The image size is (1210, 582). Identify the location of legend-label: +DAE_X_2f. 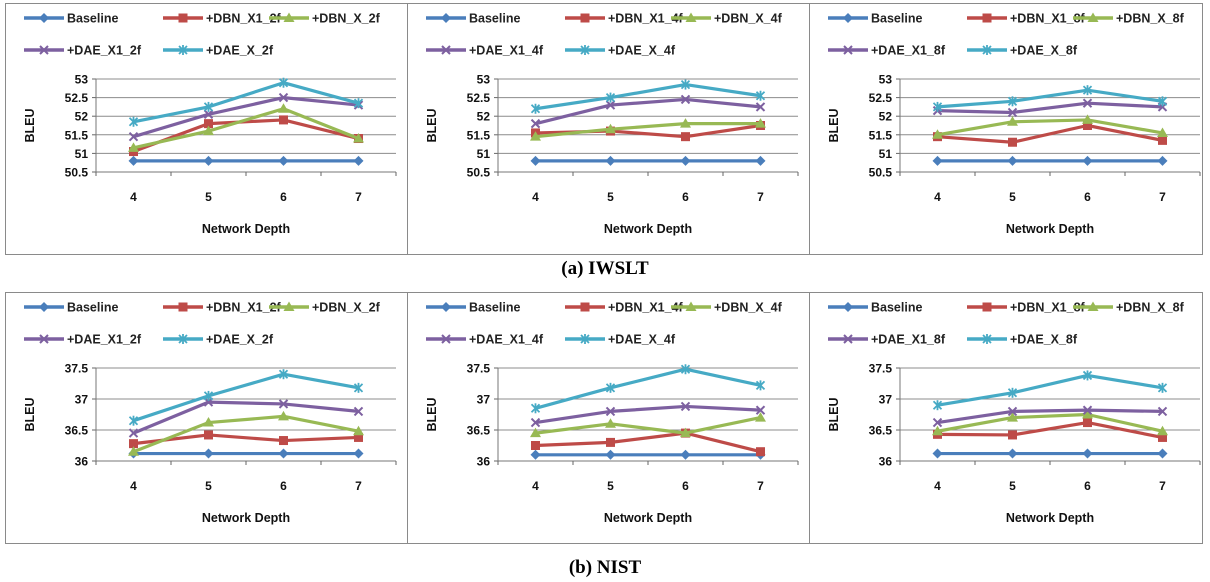
(240, 51).